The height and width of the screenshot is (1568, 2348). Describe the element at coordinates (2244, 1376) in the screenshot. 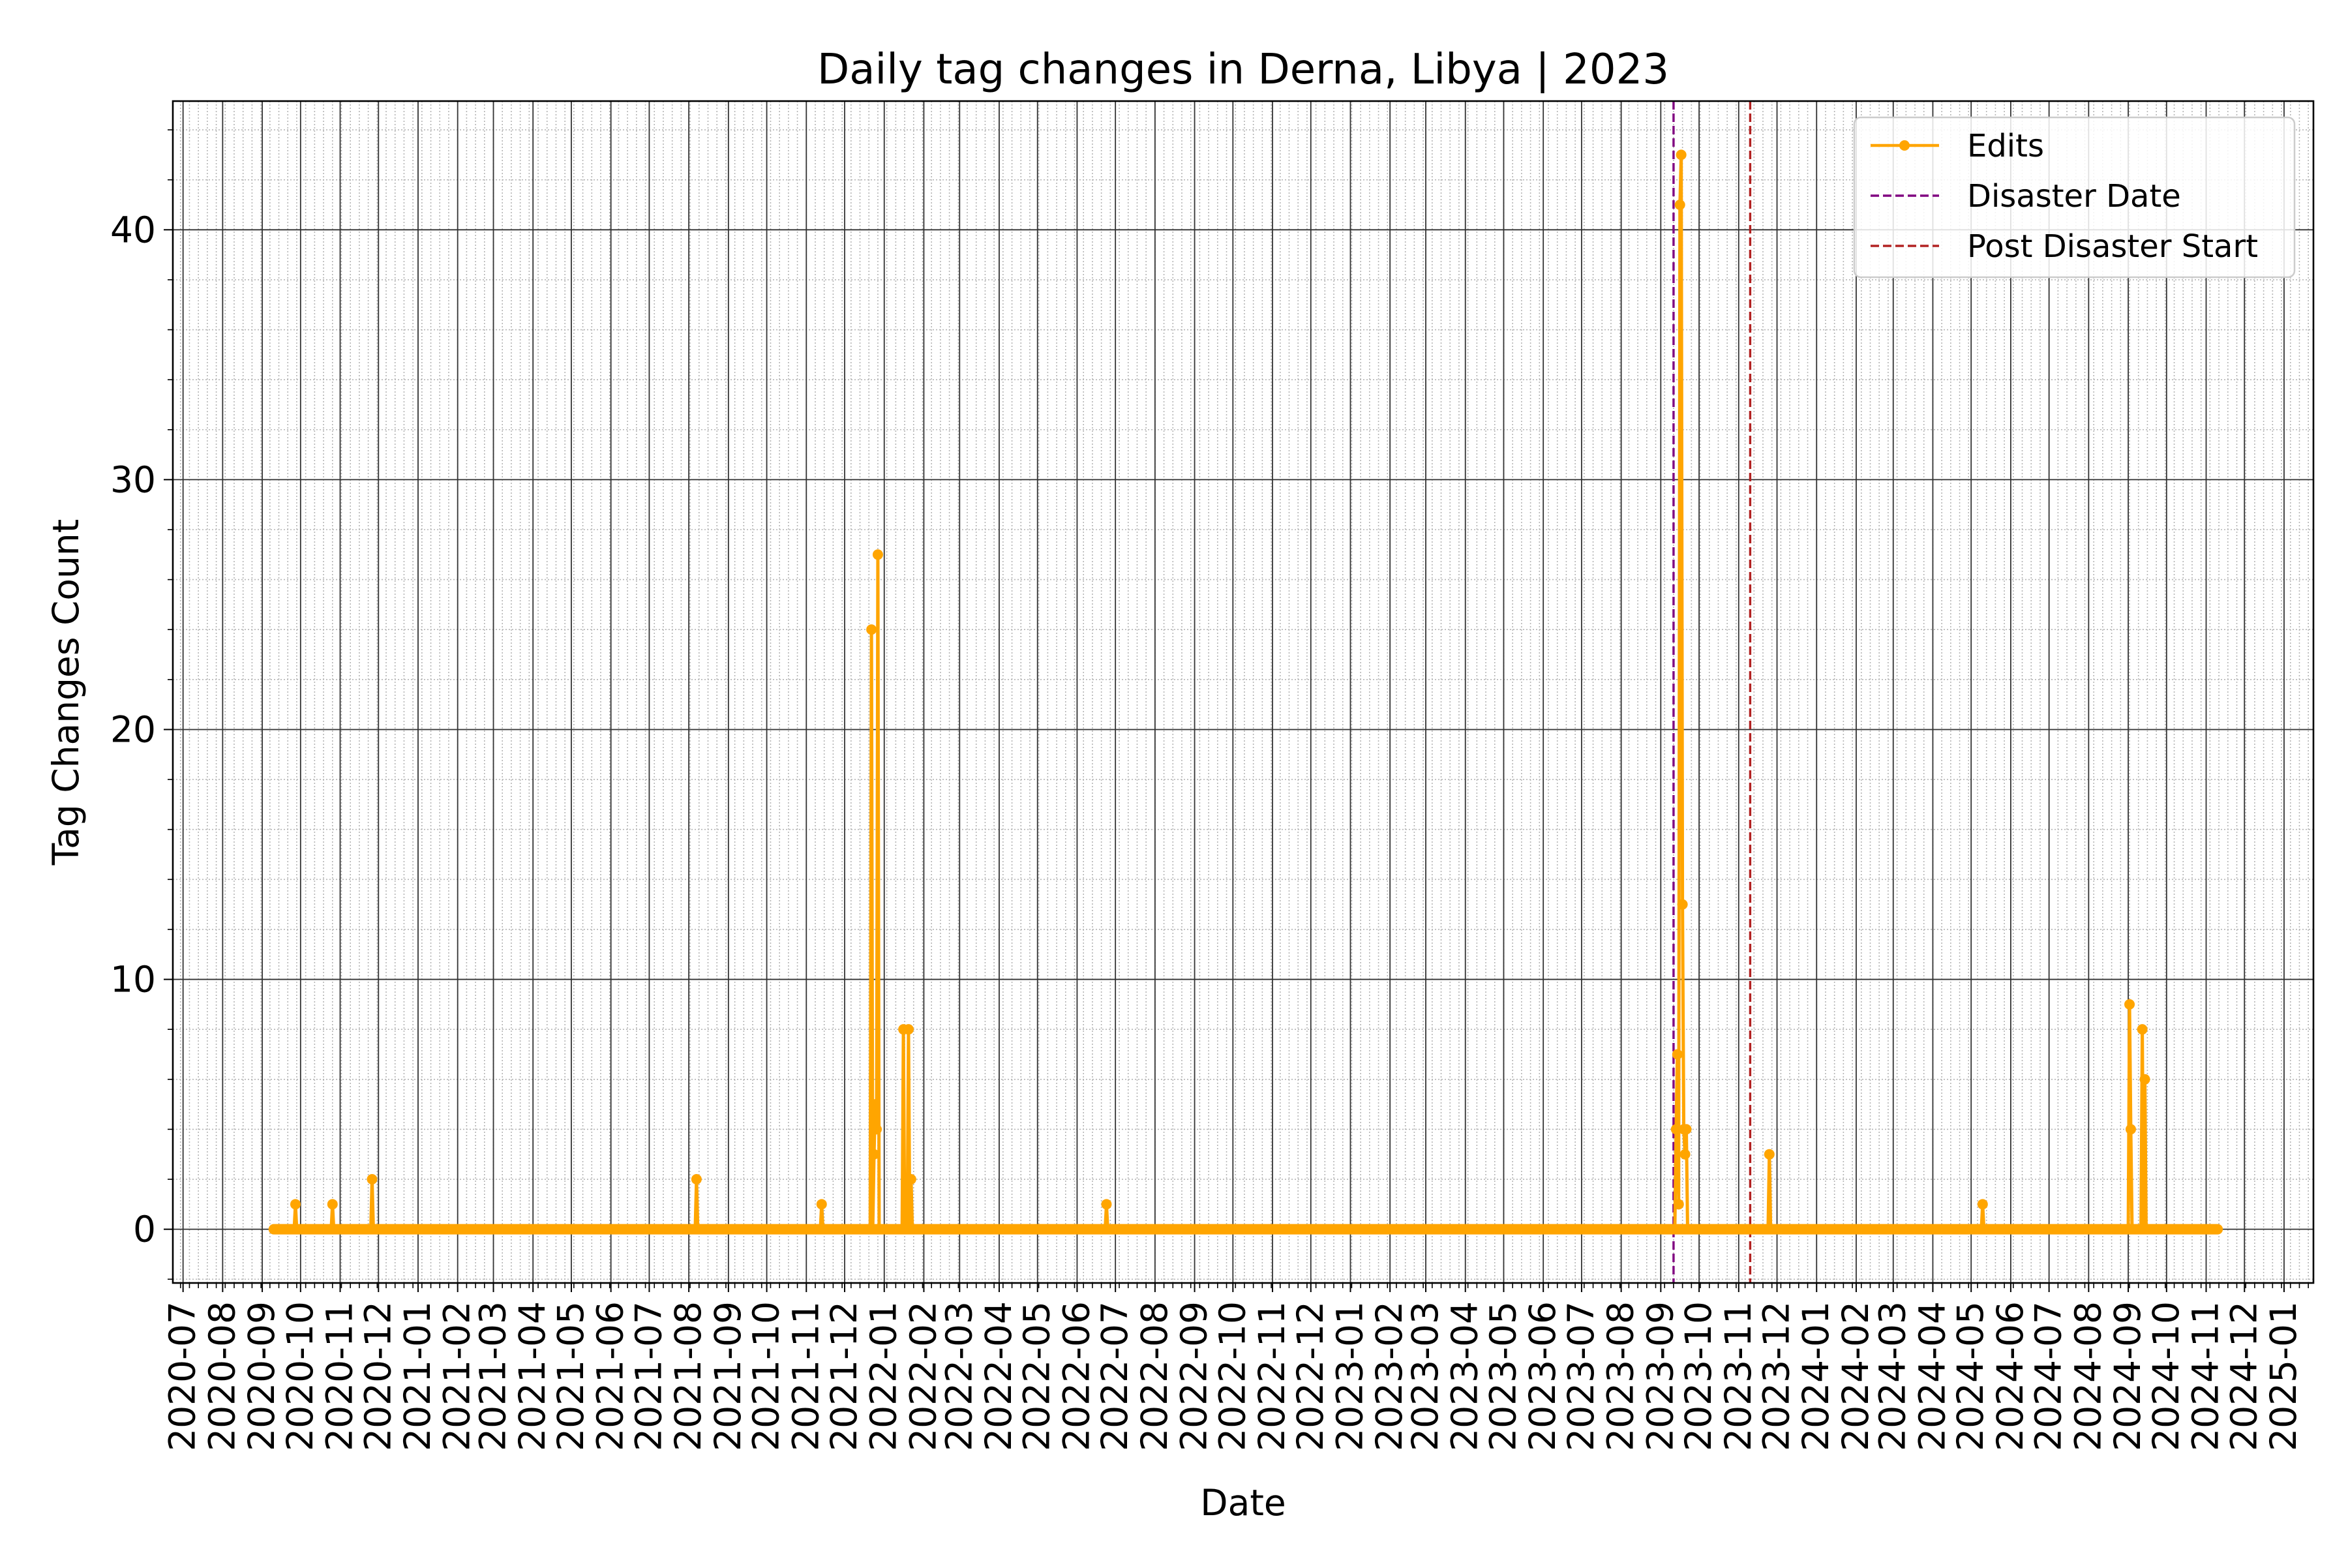

I see `x-tick-label: 2024-12` at that location.